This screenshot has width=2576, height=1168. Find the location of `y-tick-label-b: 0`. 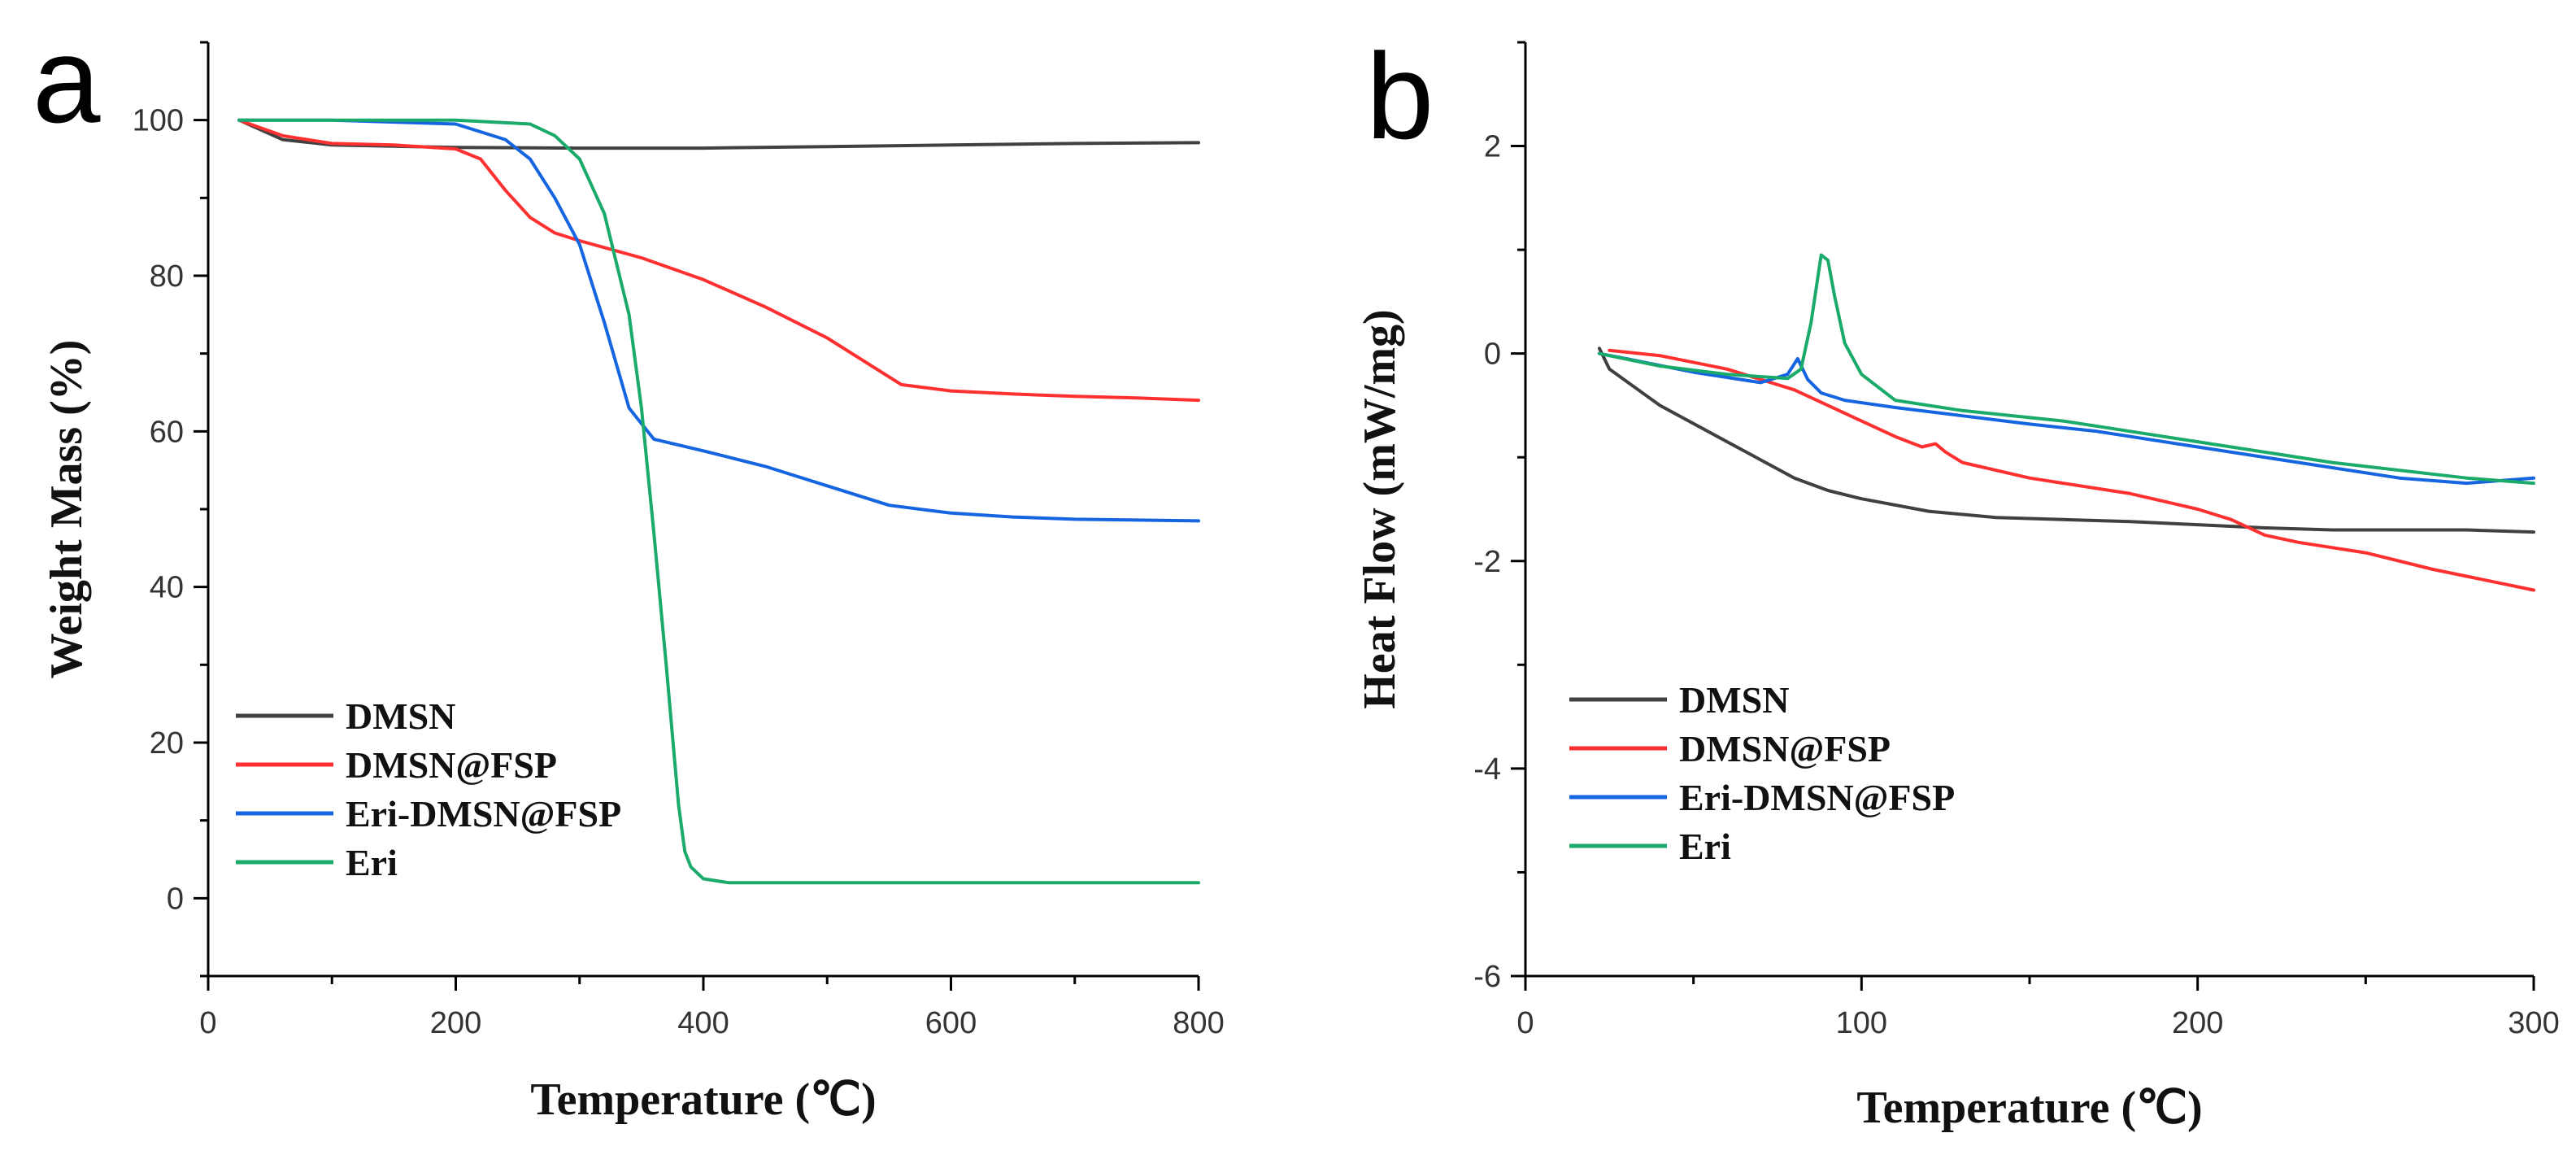

y-tick-label-b: 0 is located at coordinates (1493, 355).